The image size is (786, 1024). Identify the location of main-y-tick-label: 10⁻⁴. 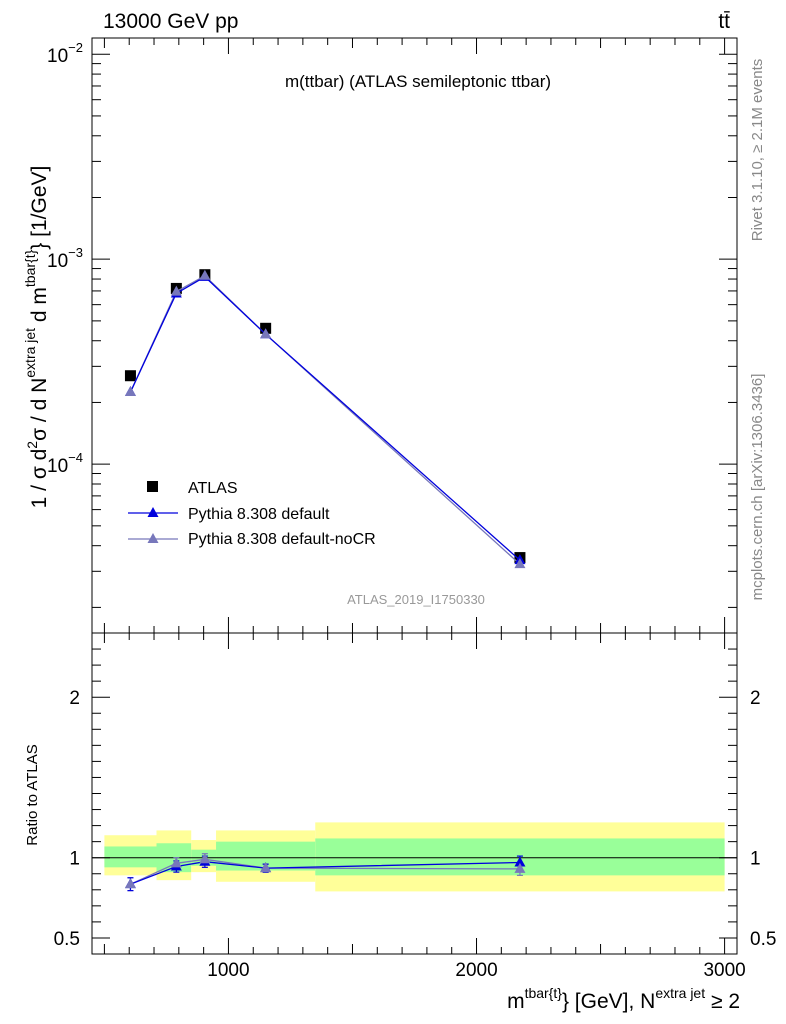
(65, 463).